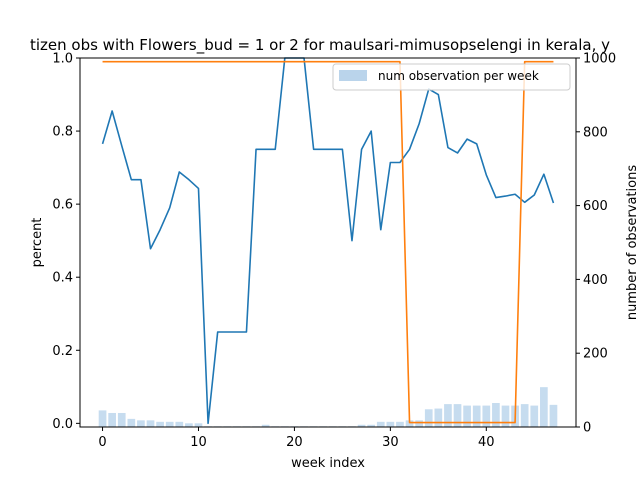 The width and height of the screenshot is (640, 480). I want to click on x-tick-label: 40, so click(486, 442).